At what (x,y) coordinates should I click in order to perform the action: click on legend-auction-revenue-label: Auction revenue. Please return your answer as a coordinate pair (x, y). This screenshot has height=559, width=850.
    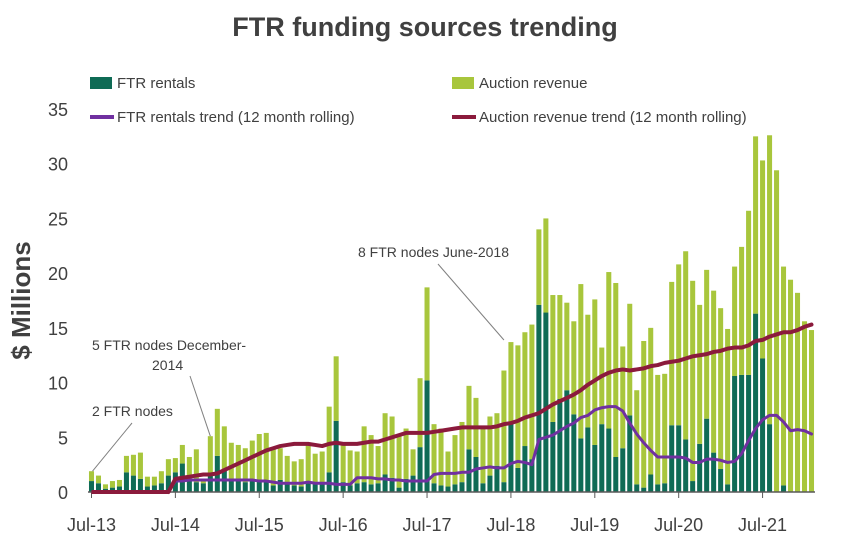
    Looking at the image, I should click on (533, 83).